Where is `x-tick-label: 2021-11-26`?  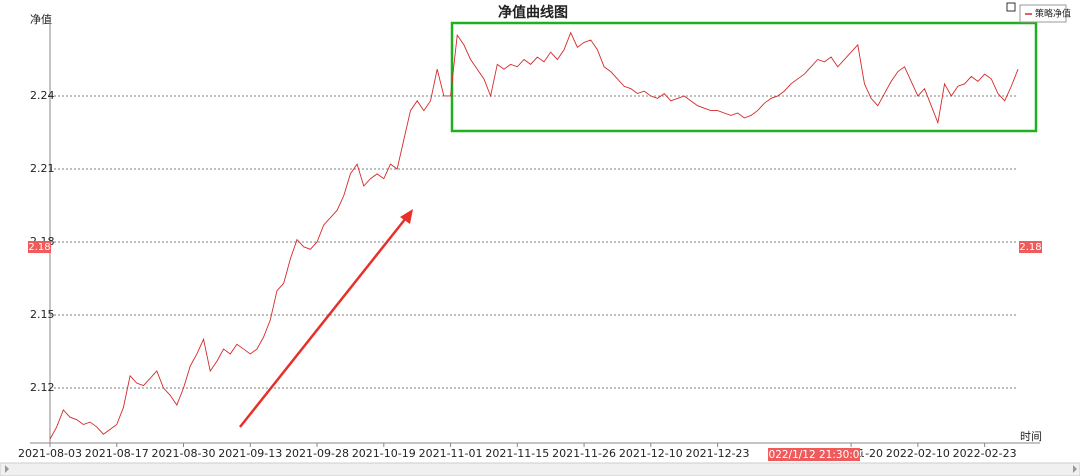
x-tick-label: 2021-11-26 is located at coordinates (584, 453).